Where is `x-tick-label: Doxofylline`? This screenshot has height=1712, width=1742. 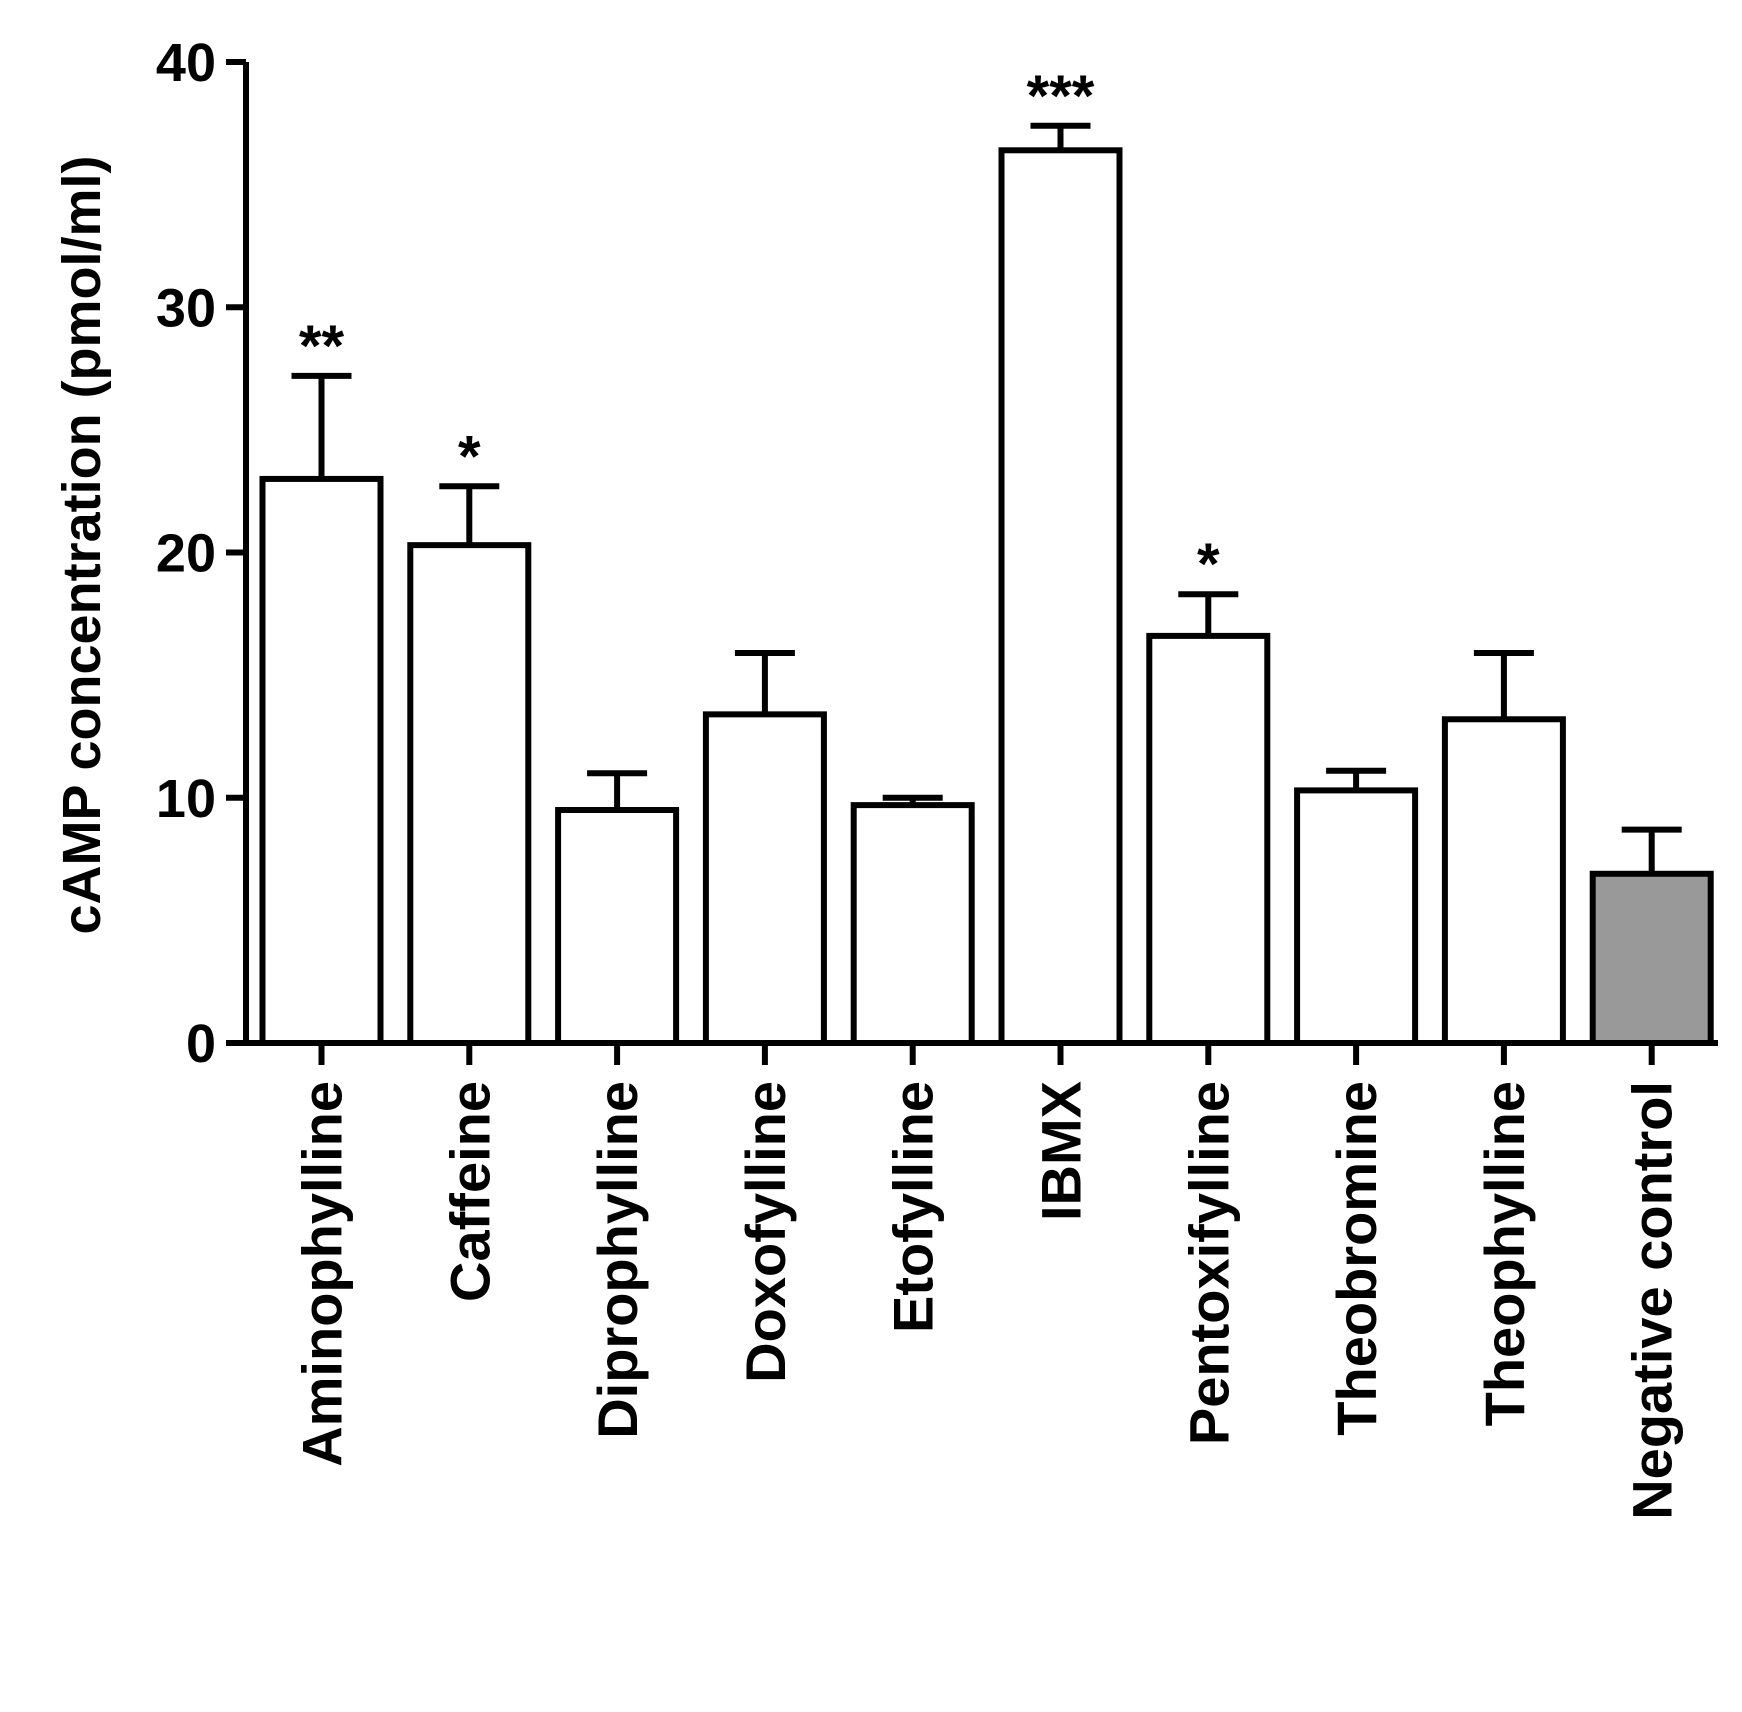 x-tick-label: Doxofylline is located at coordinates (765, 1232).